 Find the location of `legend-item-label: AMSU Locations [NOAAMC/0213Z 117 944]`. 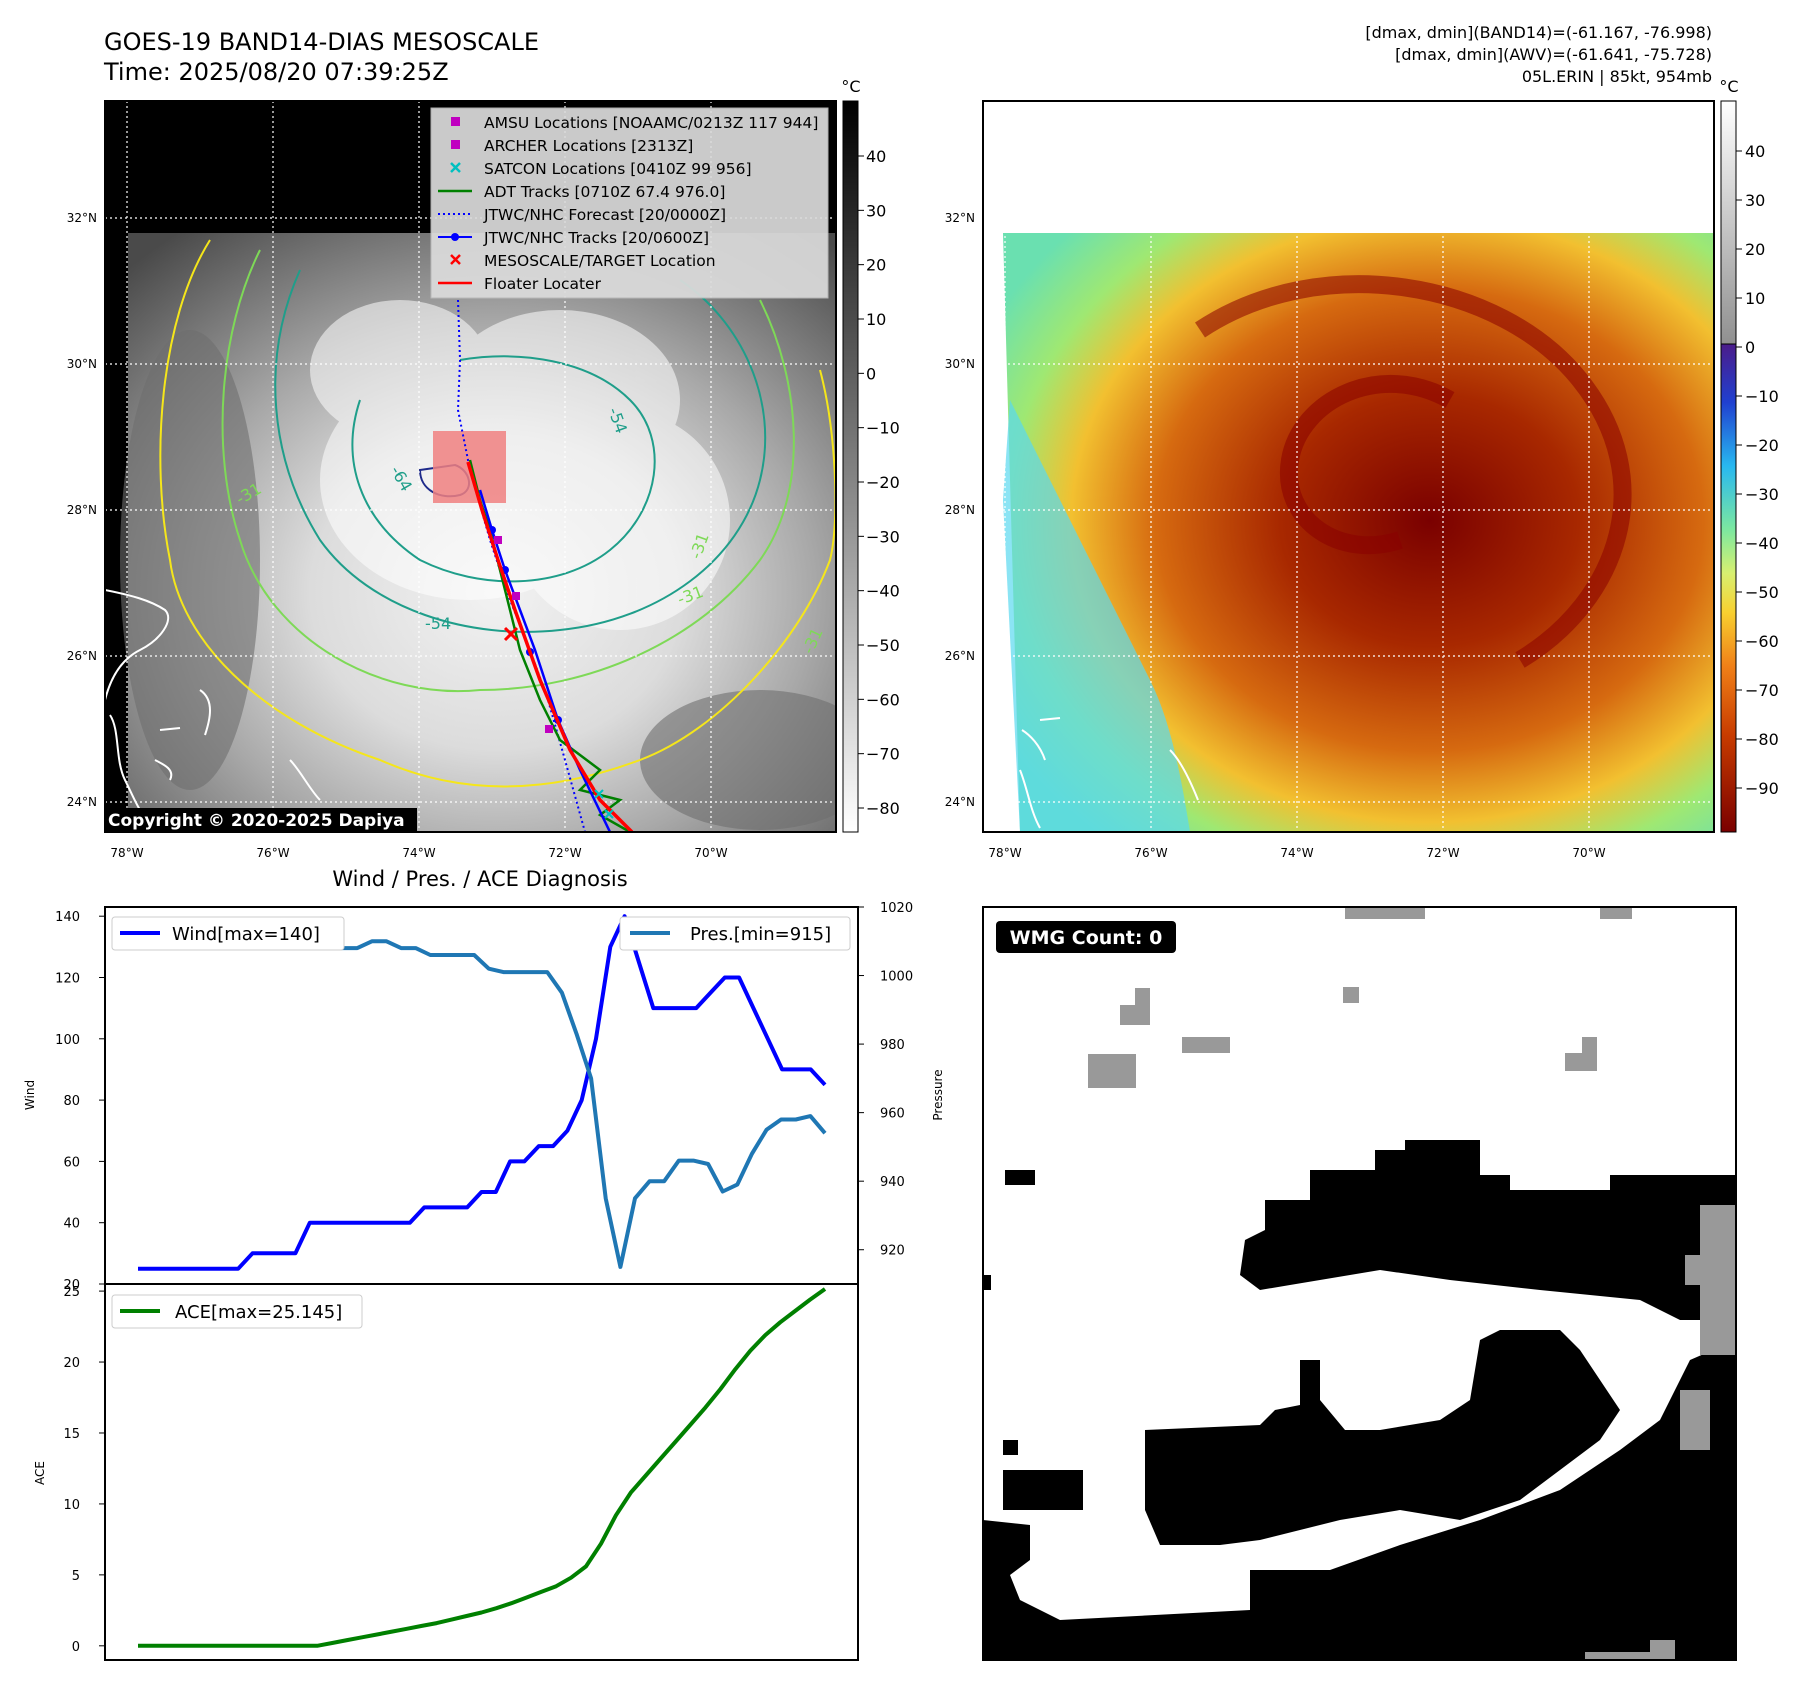

legend-item-label: AMSU Locations [NOAAMC/0213Z 117 944] is located at coordinates (651, 123).